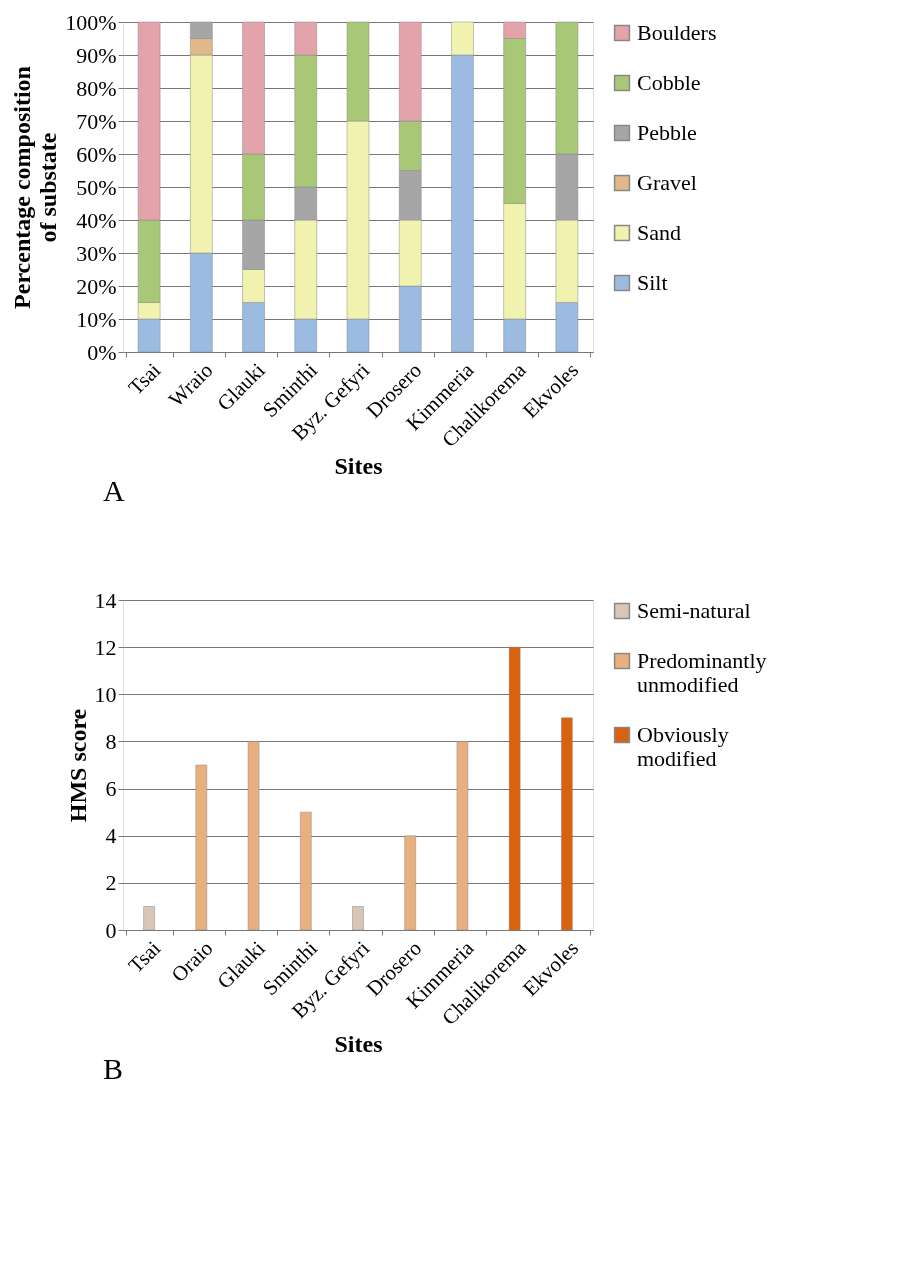  Describe the element at coordinates (96, 154) in the screenshot. I see `y-tick-label: 60%` at that location.